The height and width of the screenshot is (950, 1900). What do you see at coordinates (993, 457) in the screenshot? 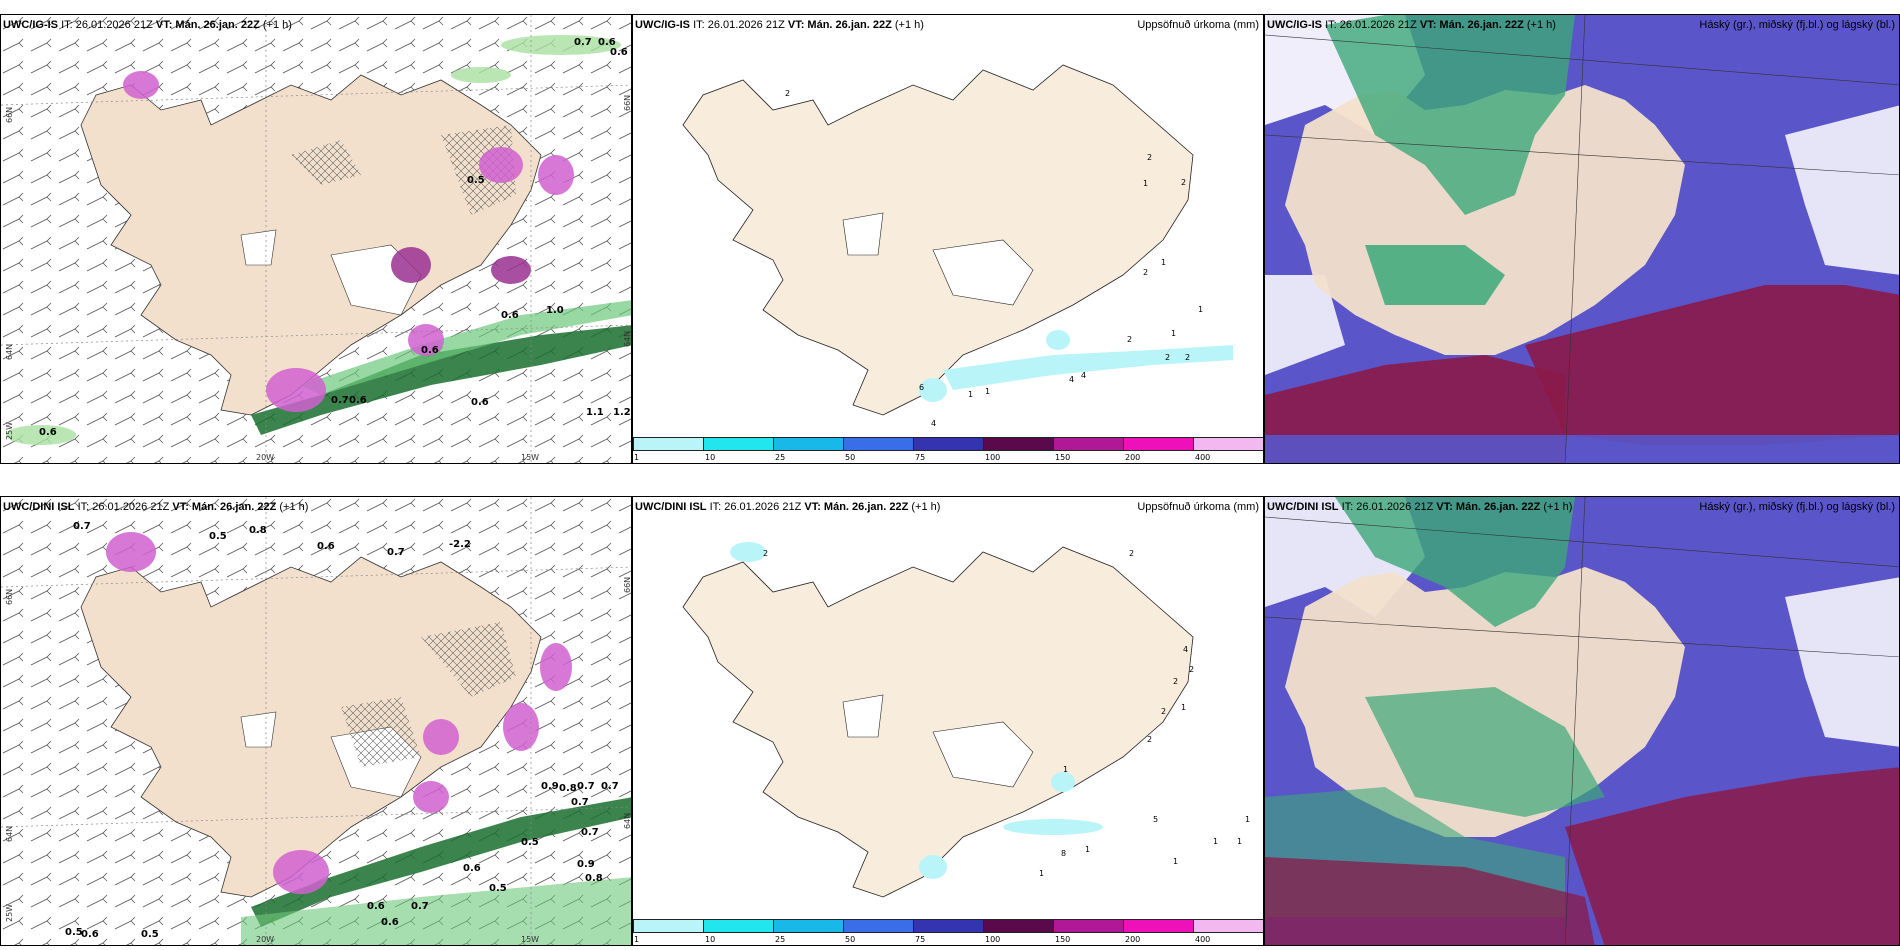
I see `colorbar-tick: 100` at bounding box center [993, 457].